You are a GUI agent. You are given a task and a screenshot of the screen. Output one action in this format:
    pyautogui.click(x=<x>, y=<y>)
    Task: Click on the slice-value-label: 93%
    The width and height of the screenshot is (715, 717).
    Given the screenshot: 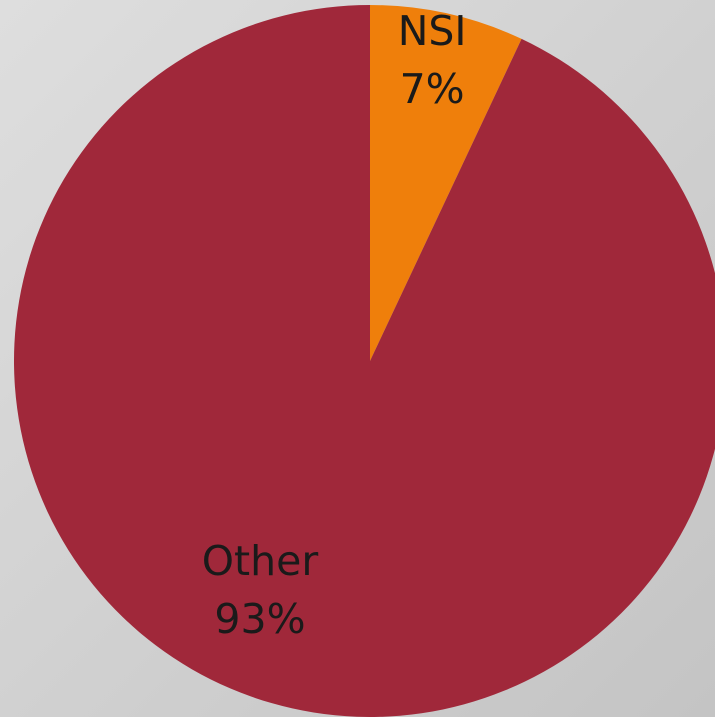 What is the action you would take?
    pyautogui.click(x=259, y=619)
    